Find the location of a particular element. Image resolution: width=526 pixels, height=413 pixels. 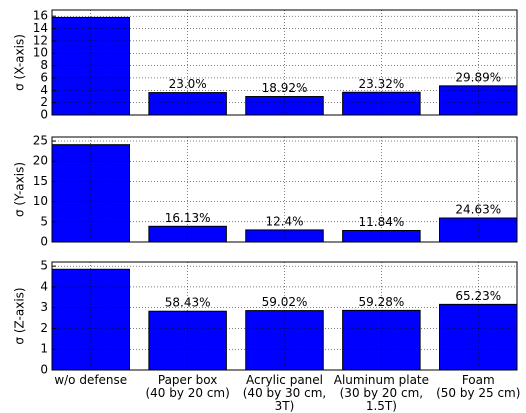

x-tick-label-line: w/o defense is located at coordinates (90, 380).